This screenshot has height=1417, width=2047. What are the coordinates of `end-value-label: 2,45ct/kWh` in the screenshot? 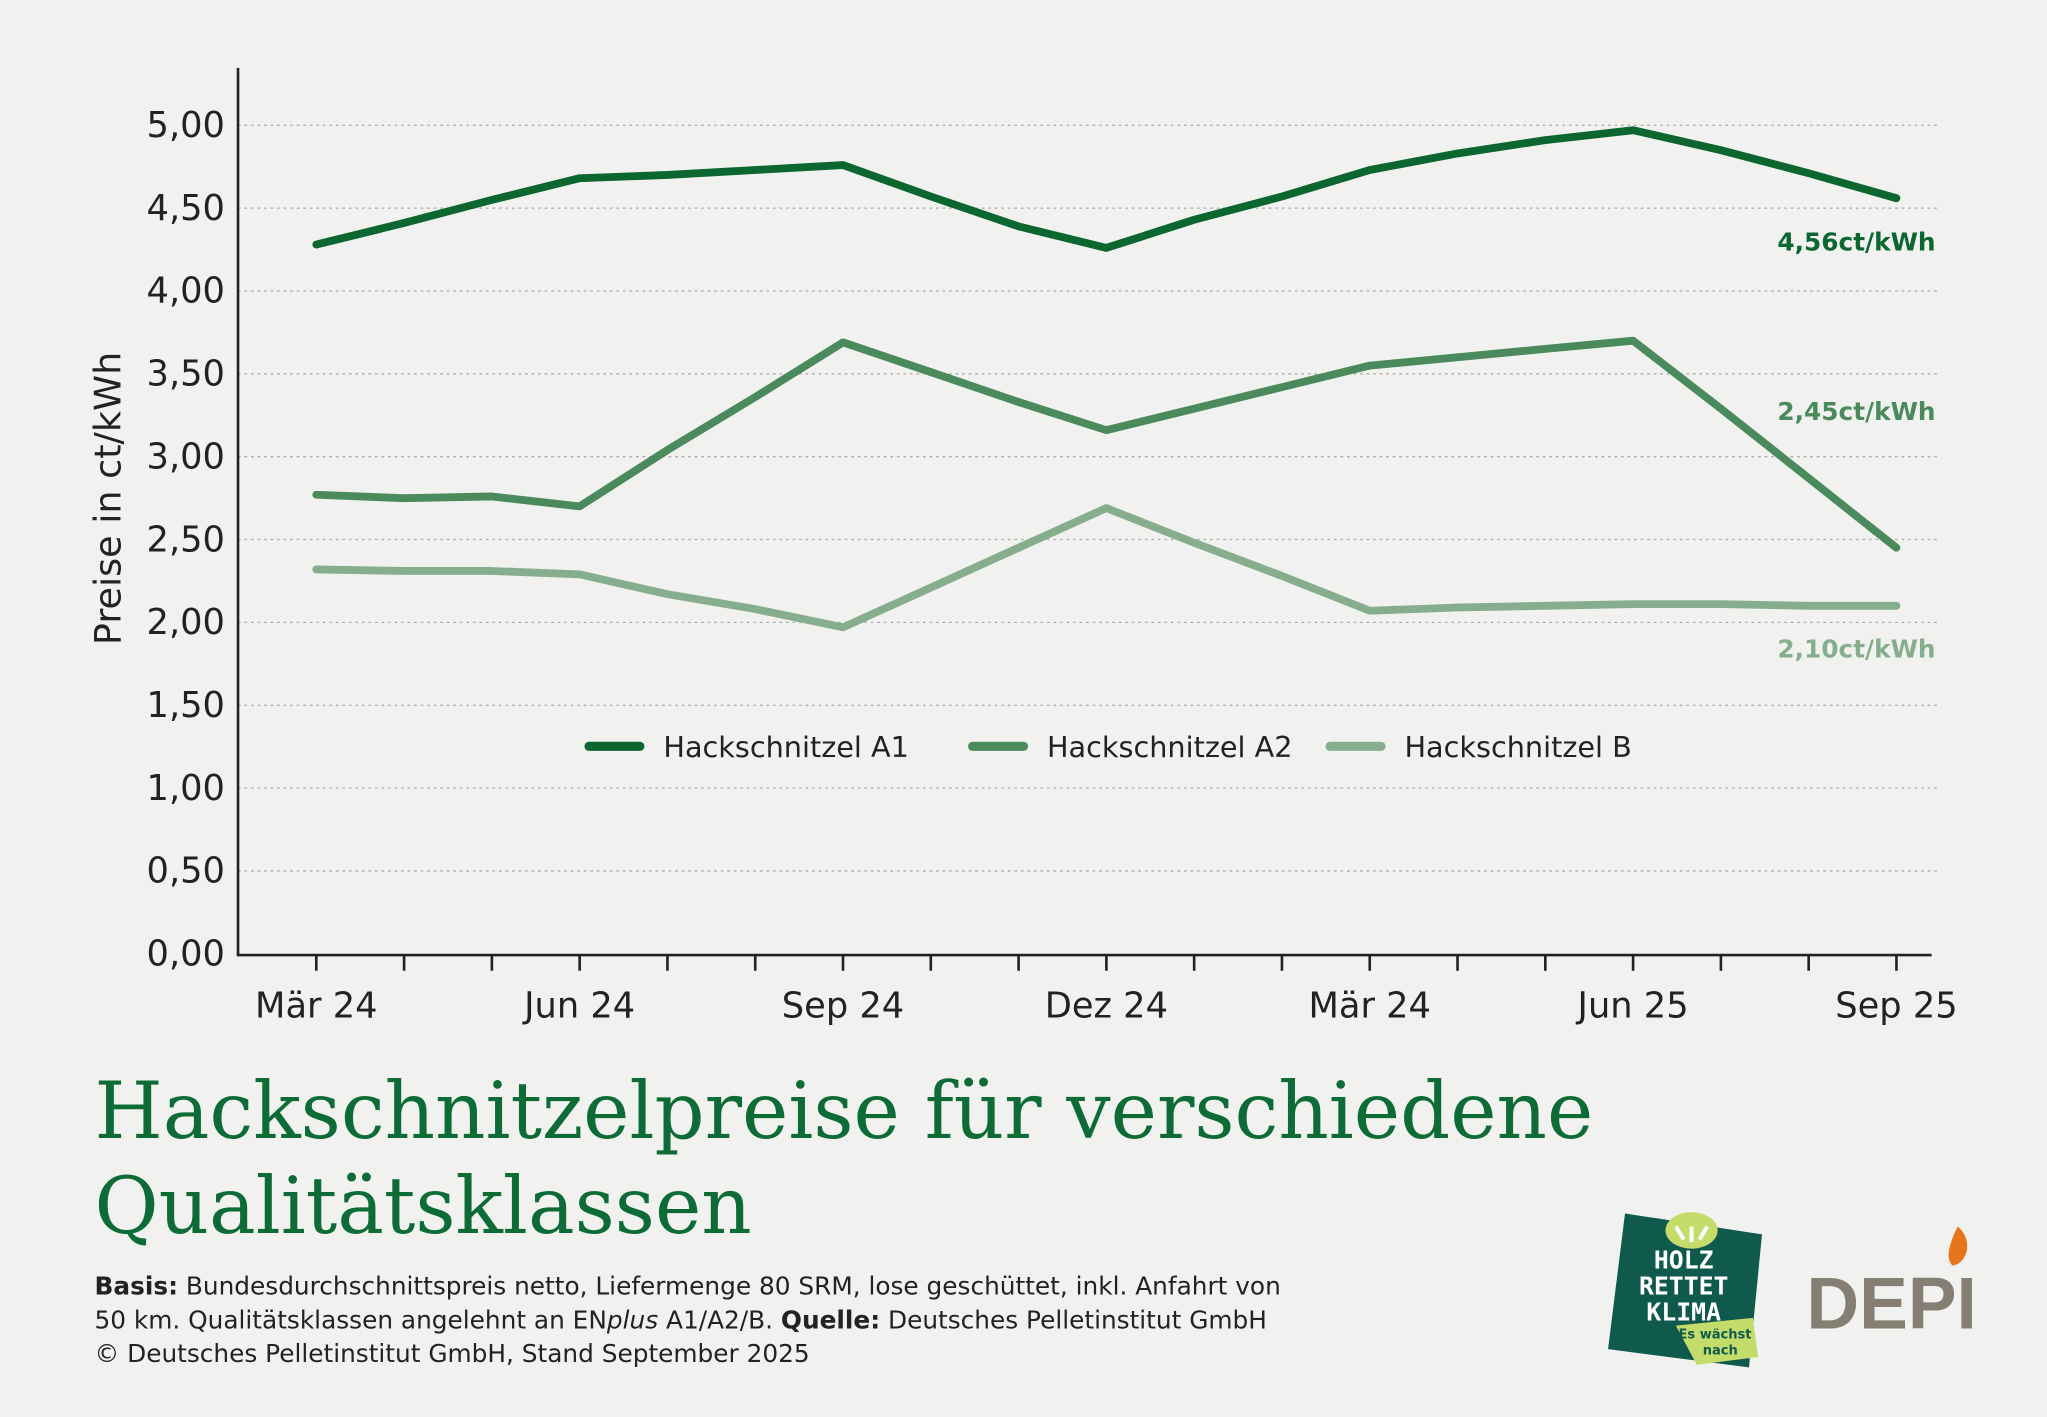 It's located at (1856, 411).